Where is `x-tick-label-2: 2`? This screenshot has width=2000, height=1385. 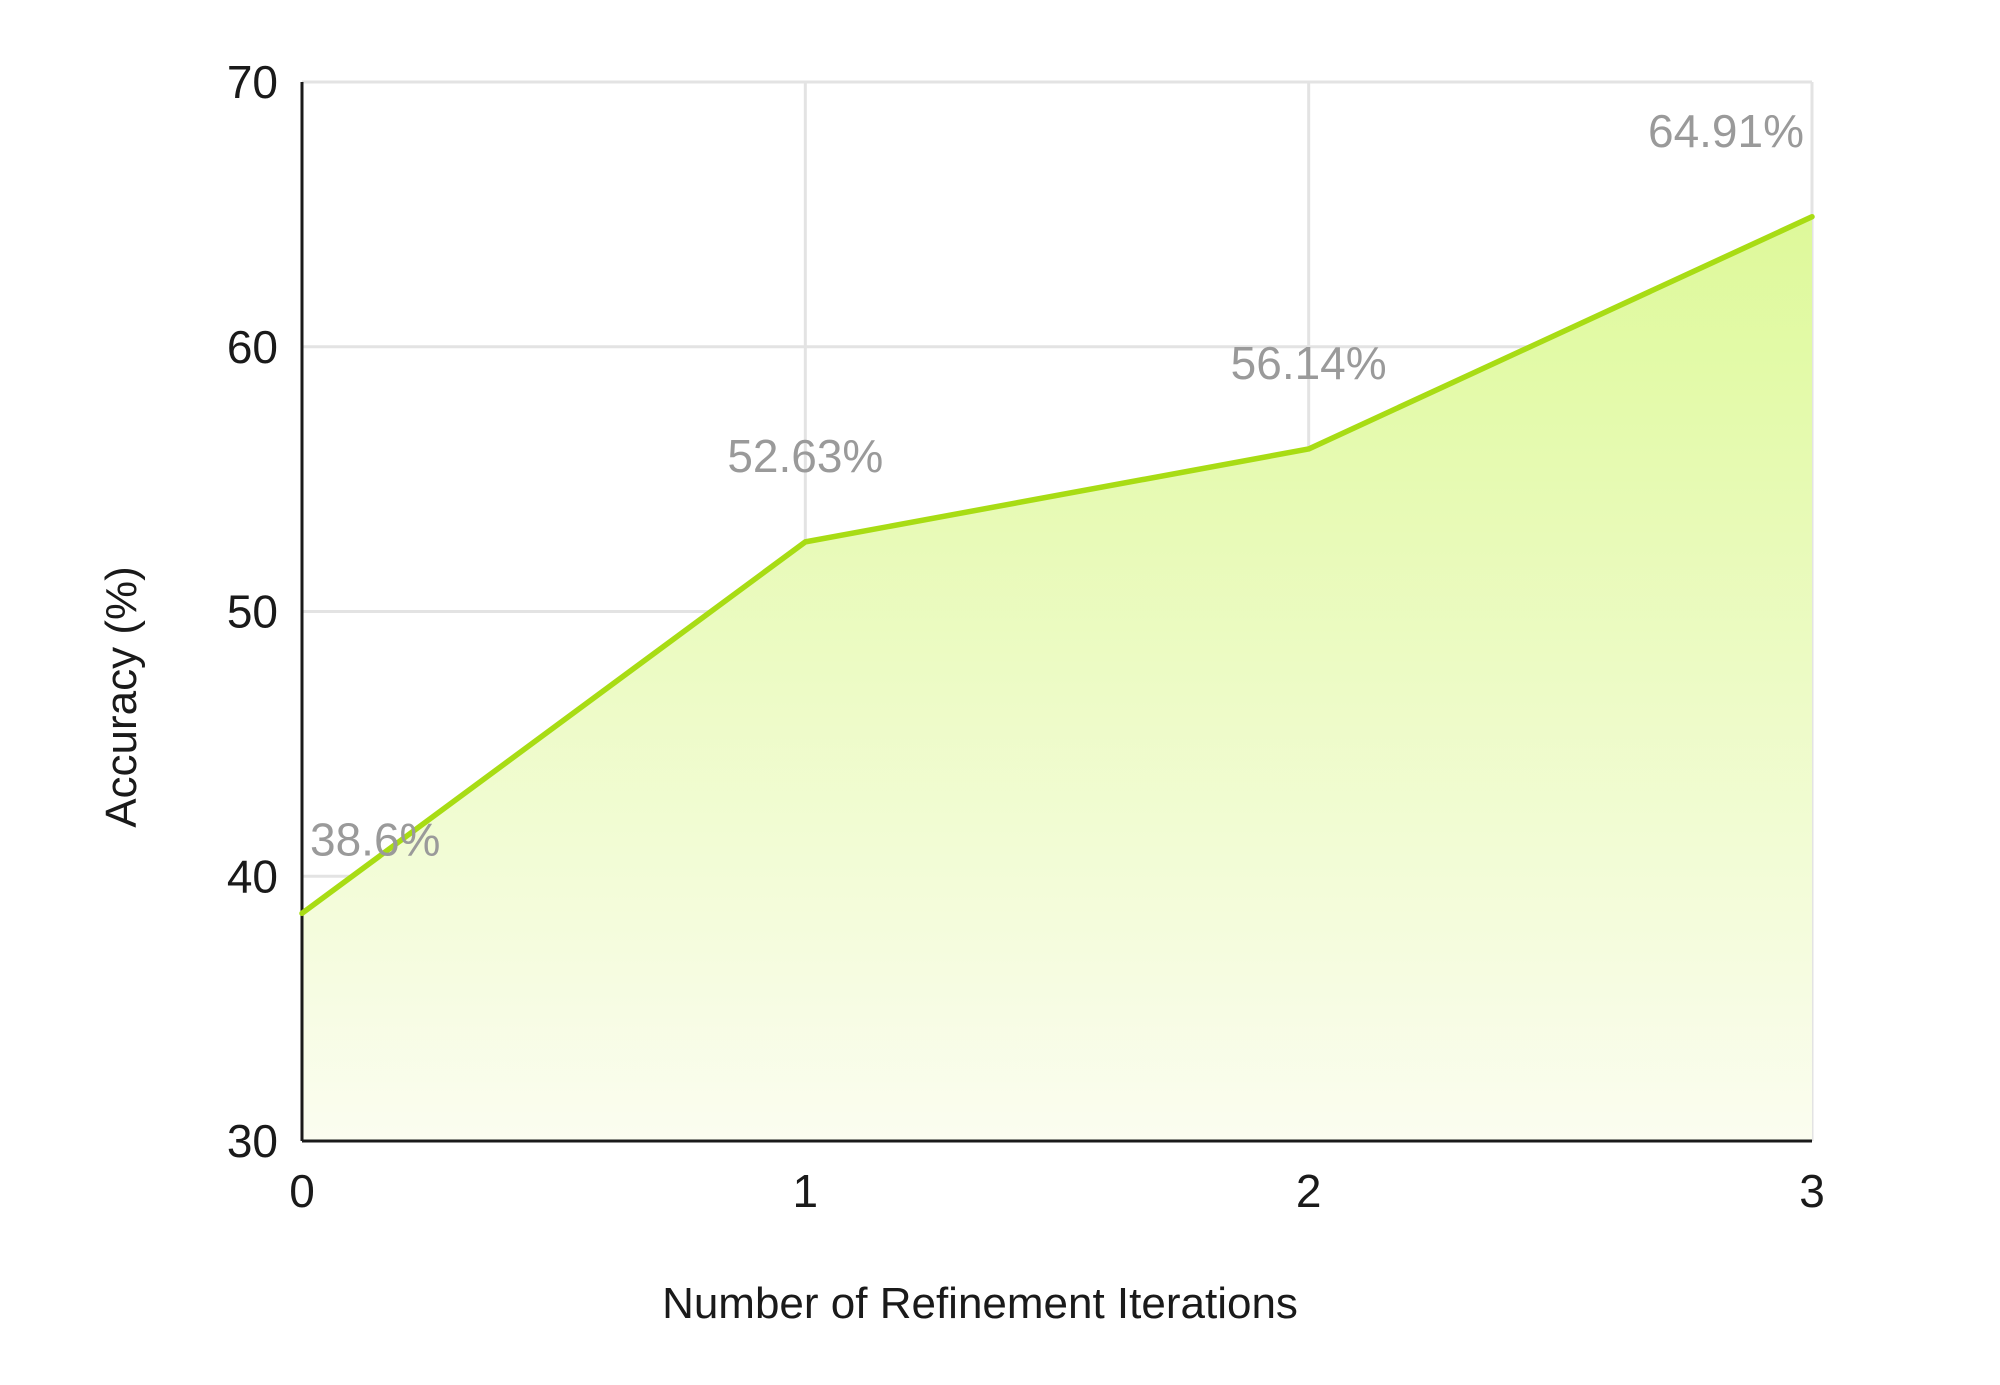 x-tick-label-2: 2 is located at coordinates (1309, 1191).